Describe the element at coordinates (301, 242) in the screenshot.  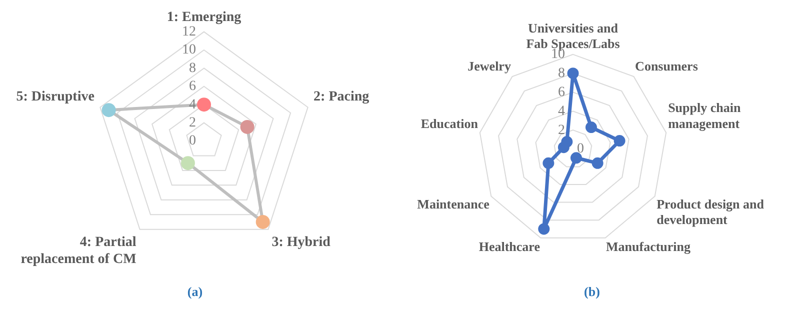
I see `spoke-label: 3: Hybrid` at that location.